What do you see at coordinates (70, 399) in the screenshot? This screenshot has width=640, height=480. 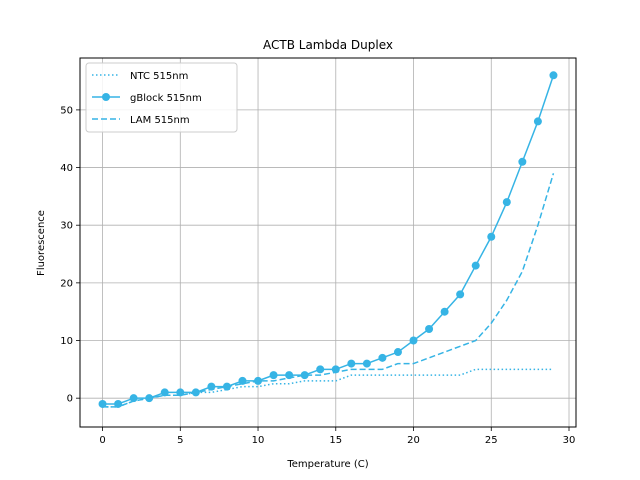 I see `y-tick-label: 0` at bounding box center [70, 399].